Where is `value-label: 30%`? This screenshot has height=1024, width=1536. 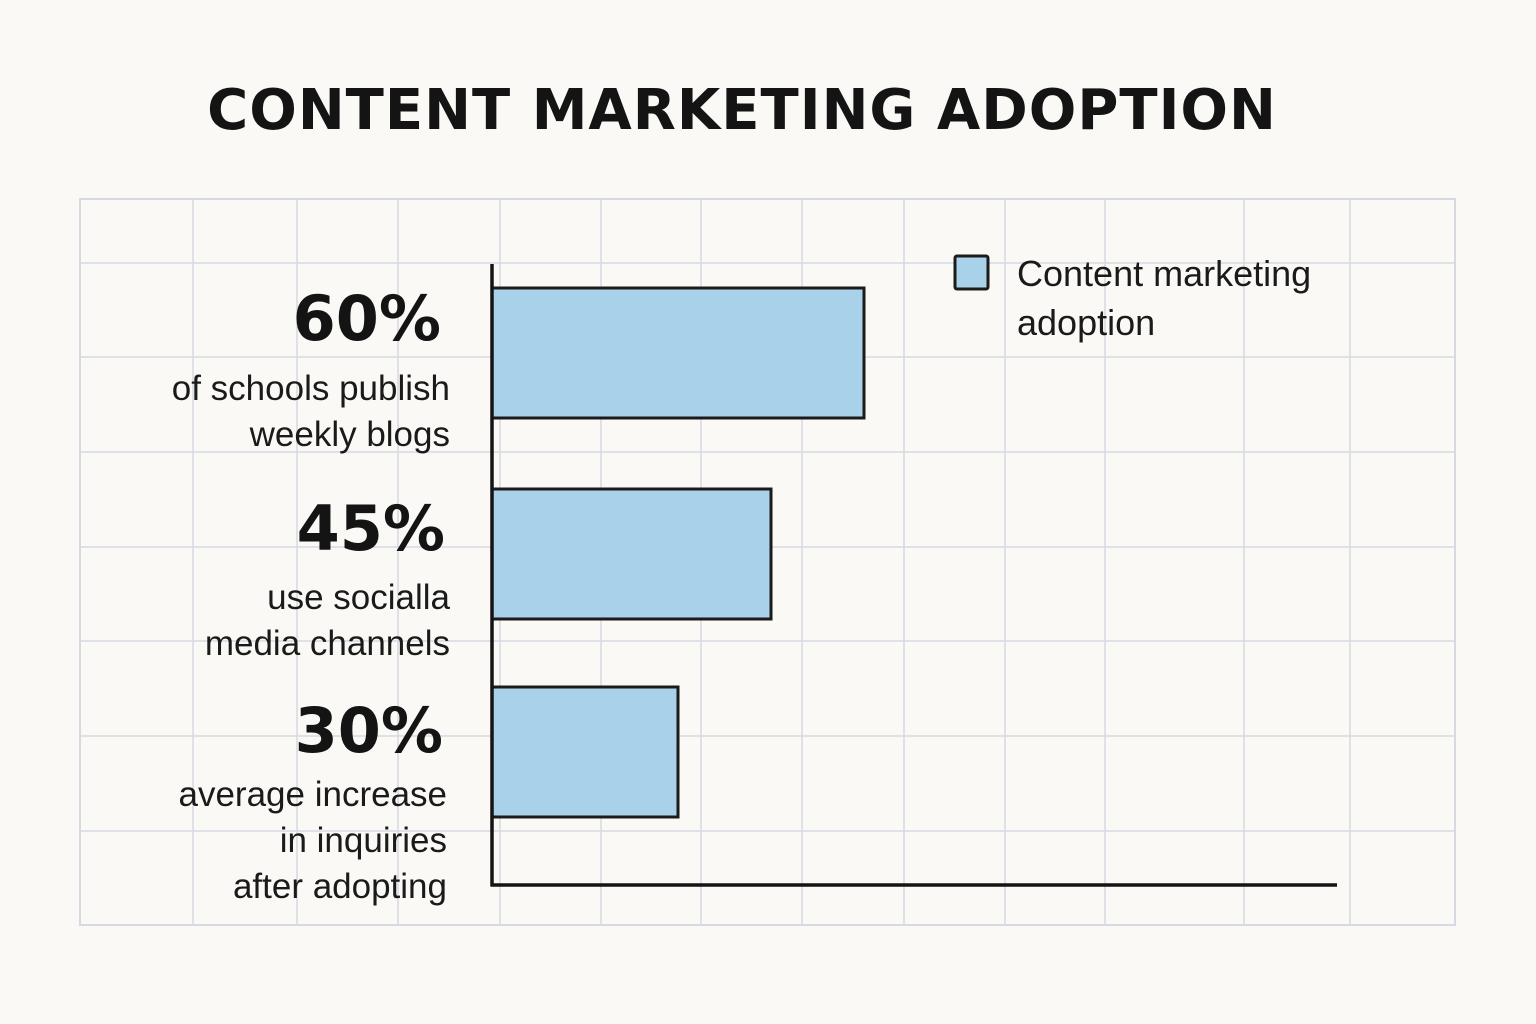
value-label: 30% is located at coordinates (369, 730).